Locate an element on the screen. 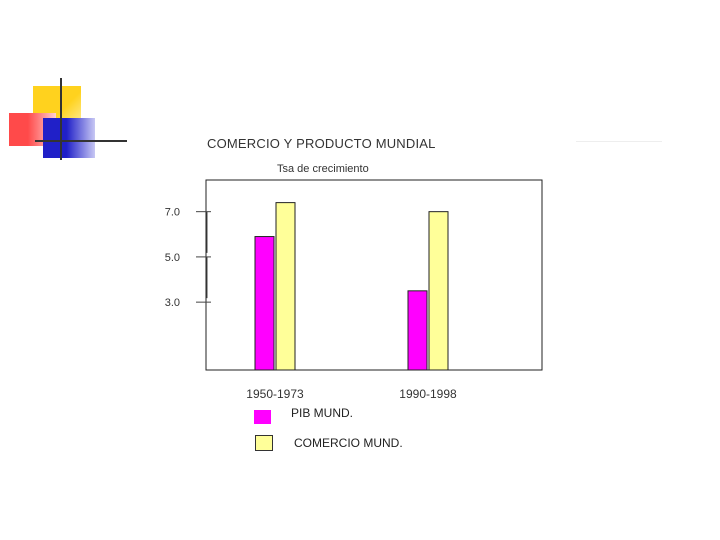 The width and height of the screenshot is (720, 540). deco-blue-square is located at coordinates (69, 138).